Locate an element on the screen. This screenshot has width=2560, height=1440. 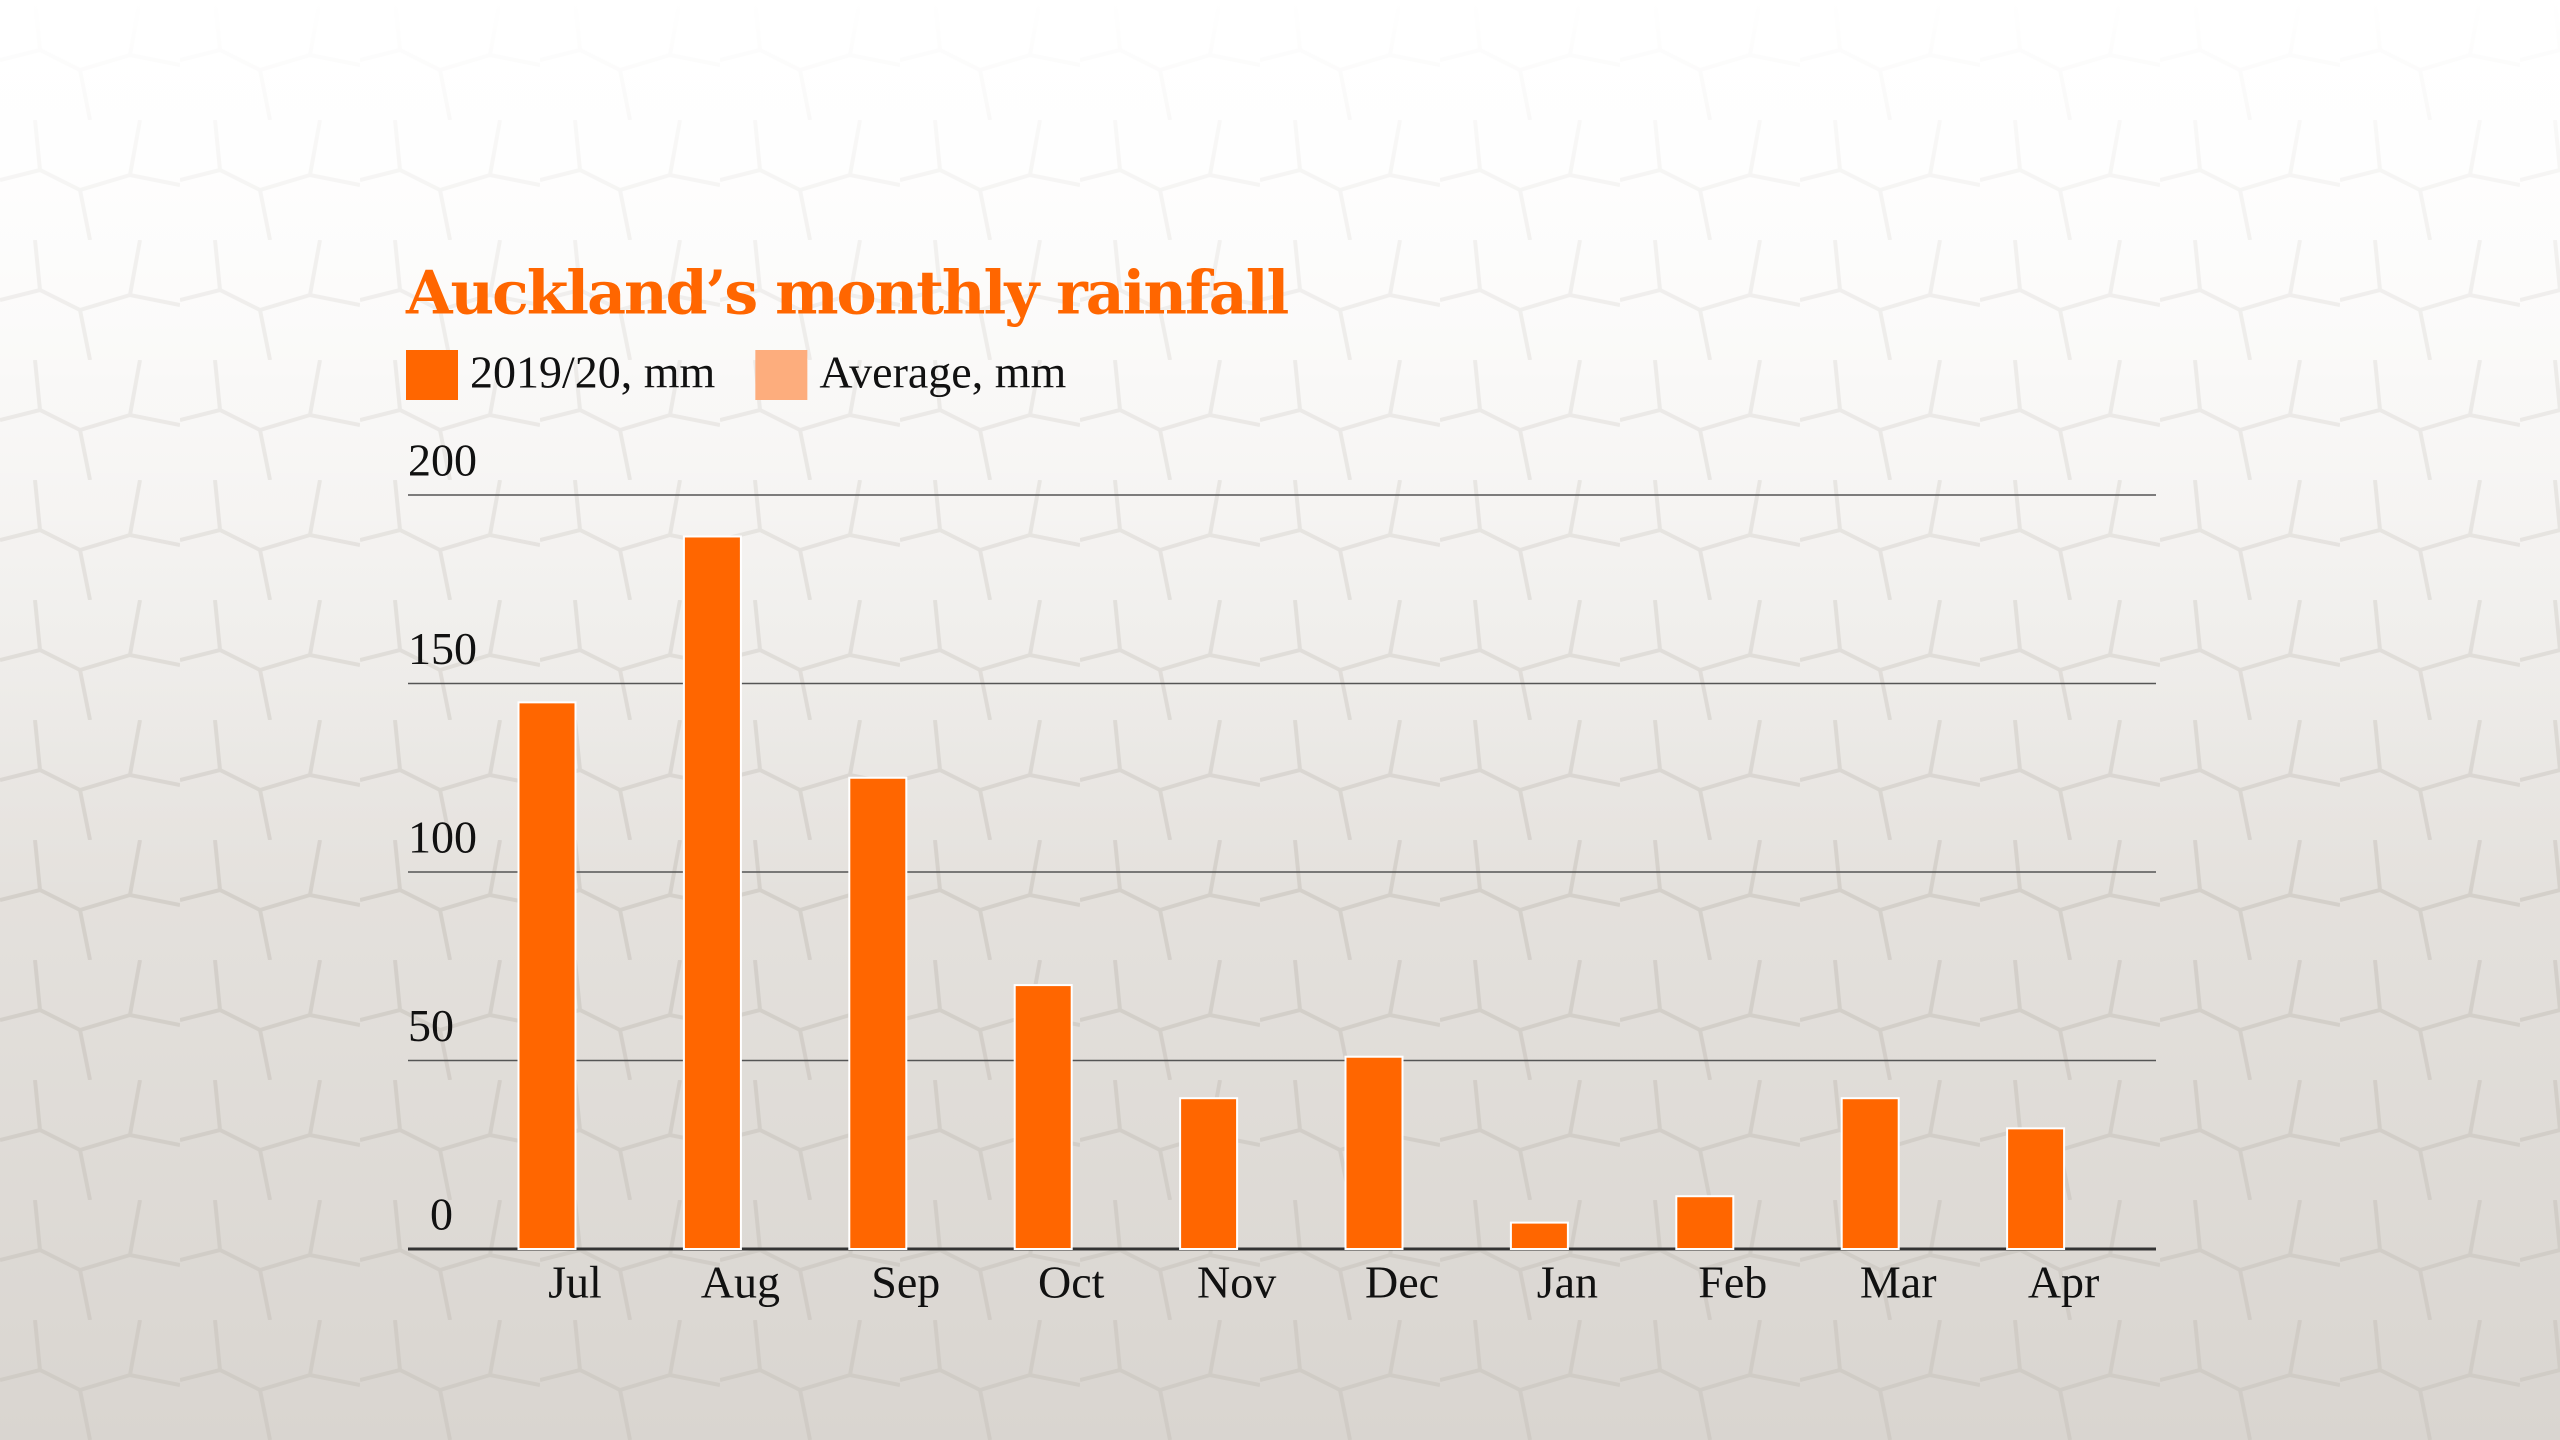
x-tick-label: Feb is located at coordinates (1732, 1282).